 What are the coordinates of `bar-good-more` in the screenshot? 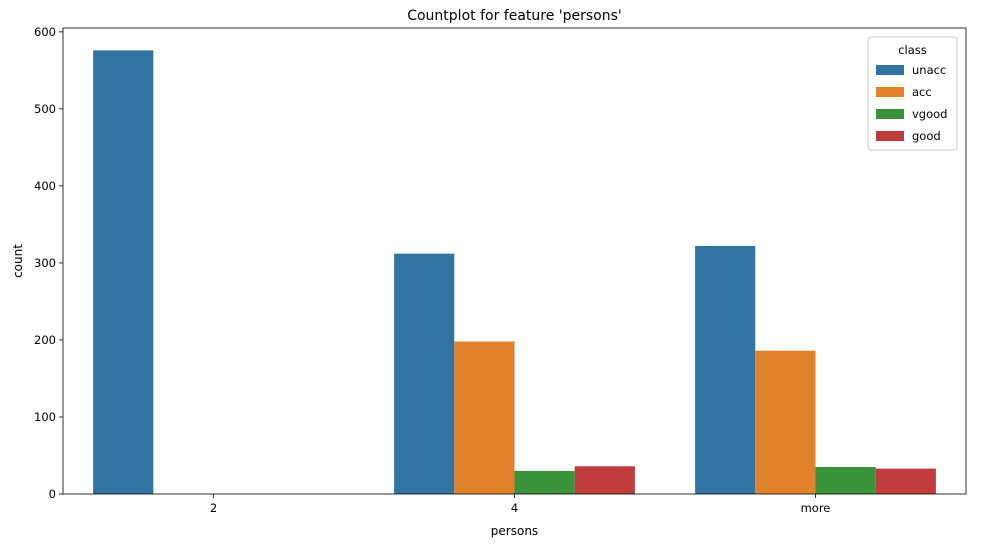 It's located at (905, 481).